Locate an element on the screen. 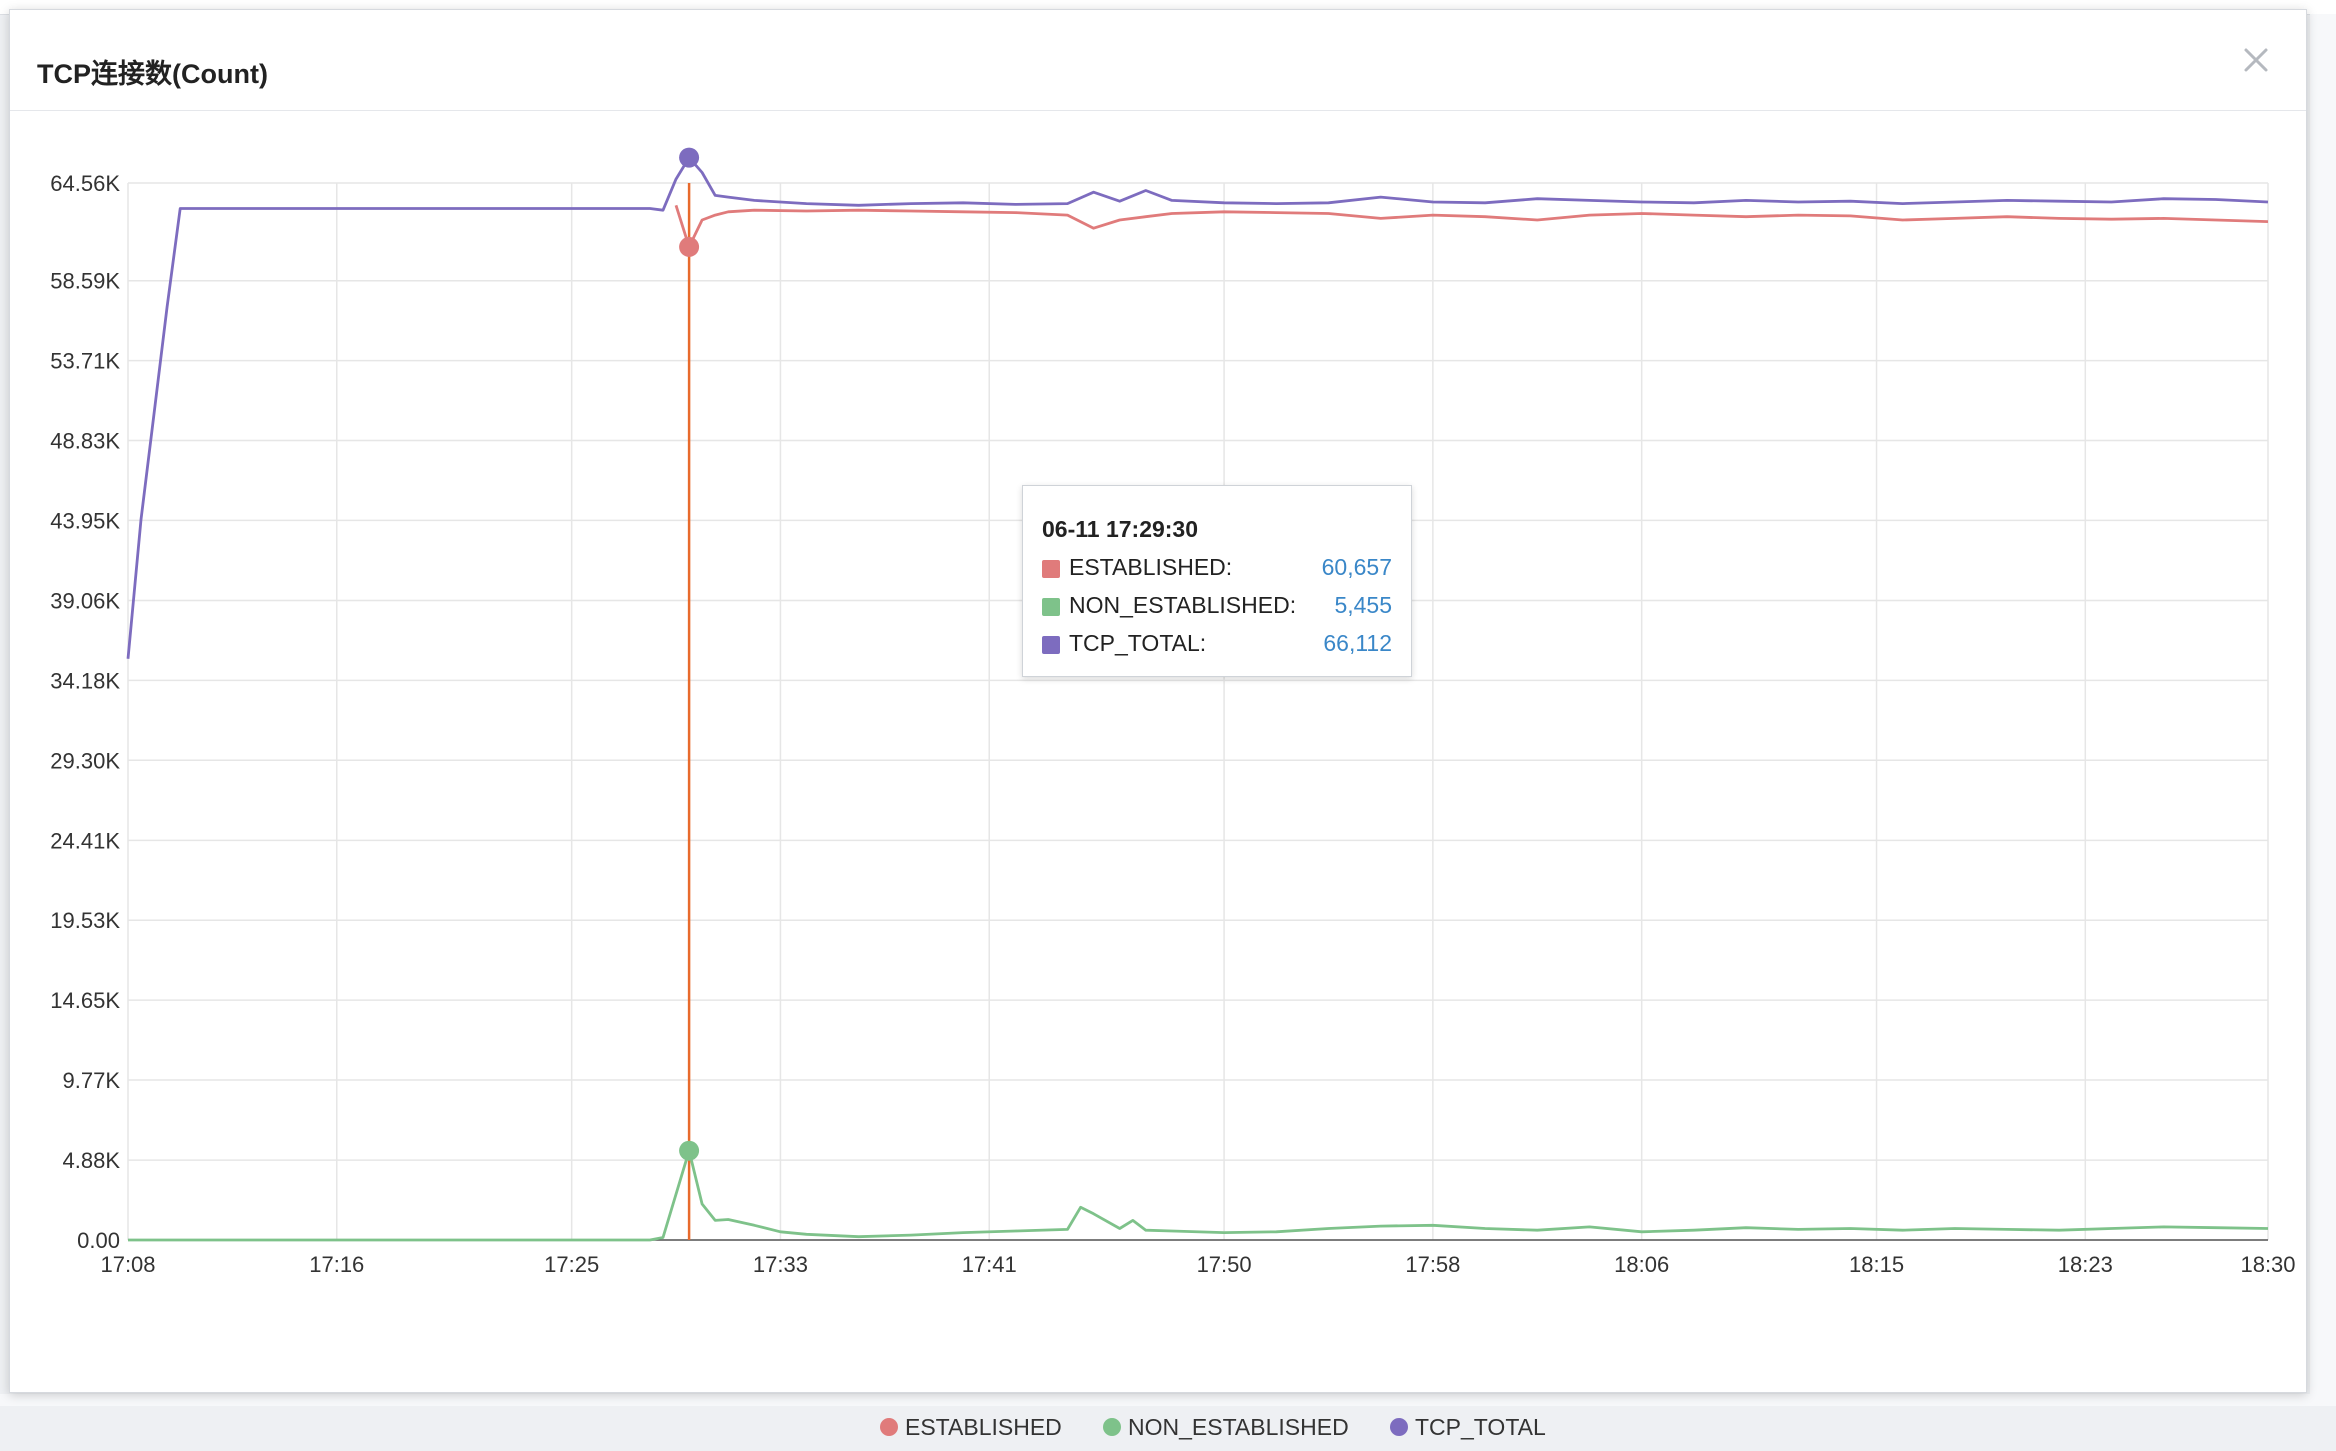 This screenshot has height=1451, width=2336. tooltip-row-established: ESTABLISHED: 60,657 is located at coordinates (1217, 567).